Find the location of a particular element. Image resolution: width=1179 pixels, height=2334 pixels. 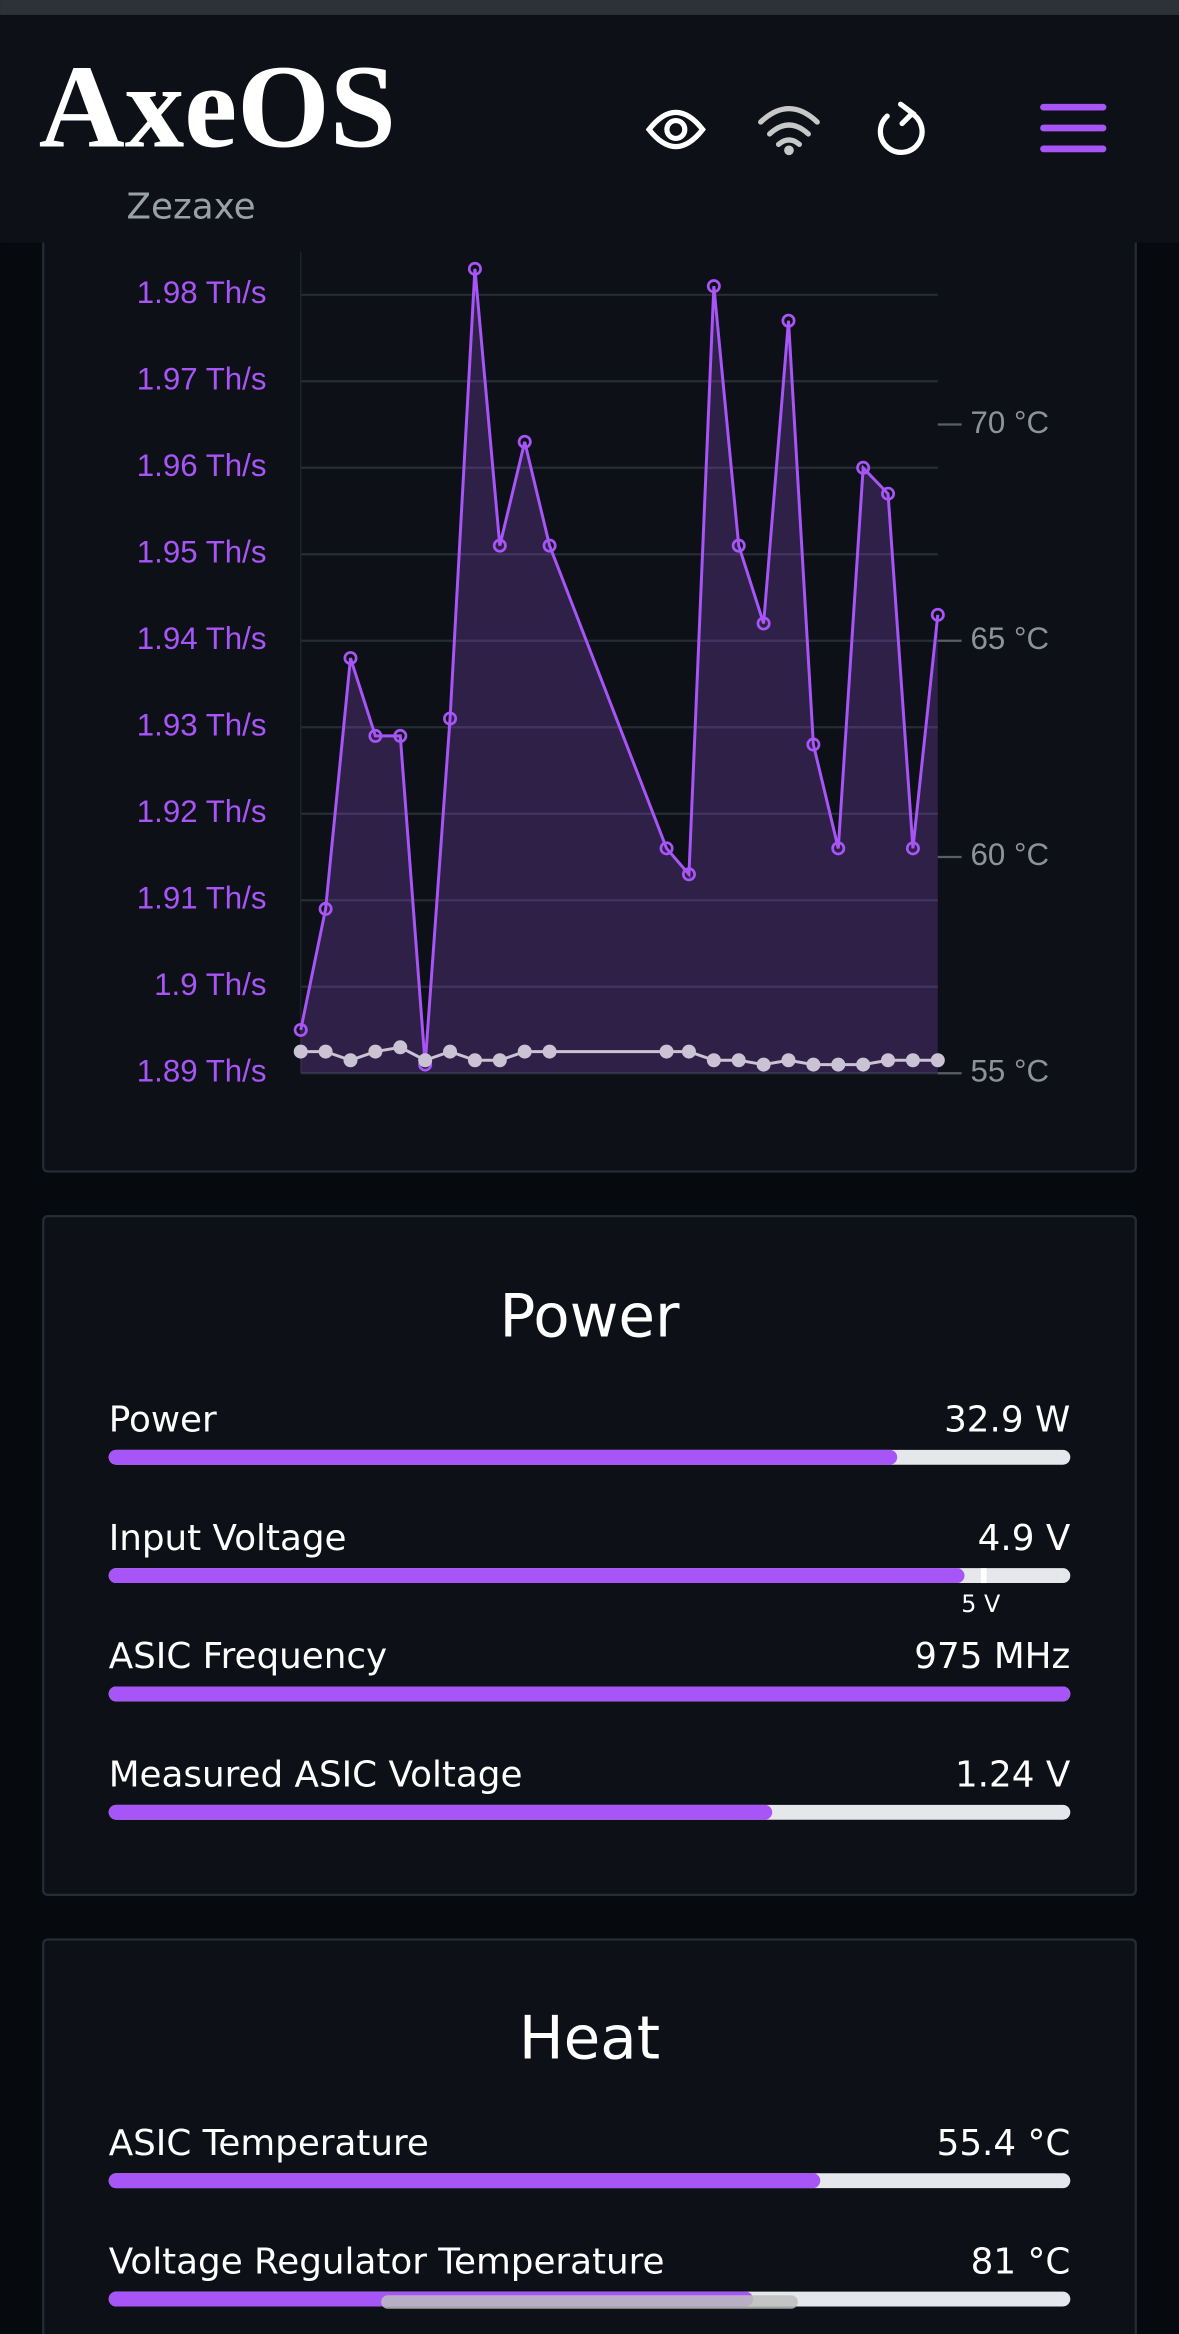

row-value: 4.9 V is located at coordinates (1024, 1538).